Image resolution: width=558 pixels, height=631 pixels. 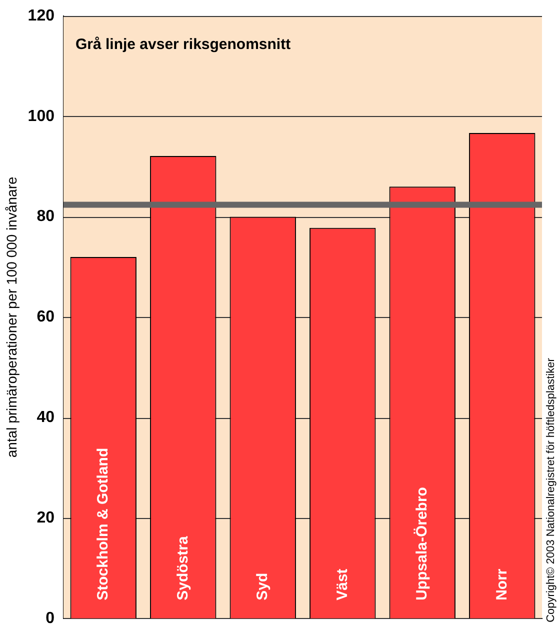 What do you see at coordinates (45, 517) in the screenshot?
I see `y-tick-label: 20` at bounding box center [45, 517].